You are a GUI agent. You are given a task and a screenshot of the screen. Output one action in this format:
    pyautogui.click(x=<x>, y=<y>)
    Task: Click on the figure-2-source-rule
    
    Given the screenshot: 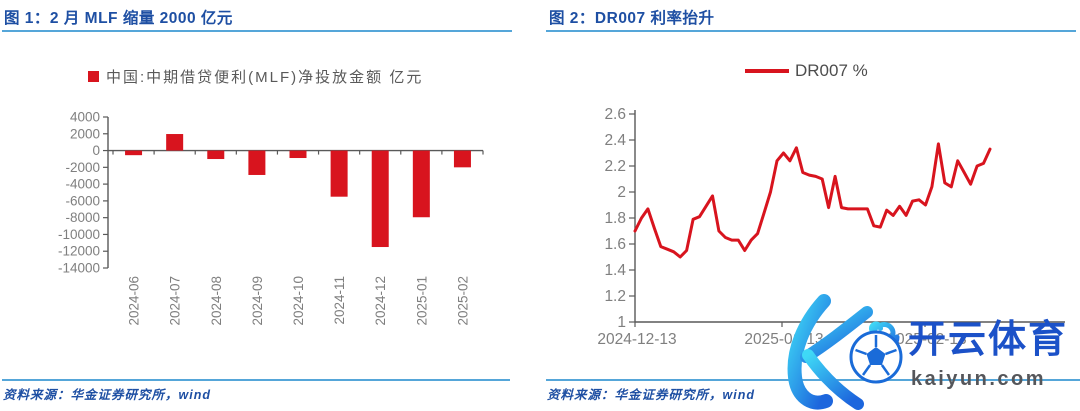 What is the action you would take?
    pyautogui.click(x=813, y=380)
    